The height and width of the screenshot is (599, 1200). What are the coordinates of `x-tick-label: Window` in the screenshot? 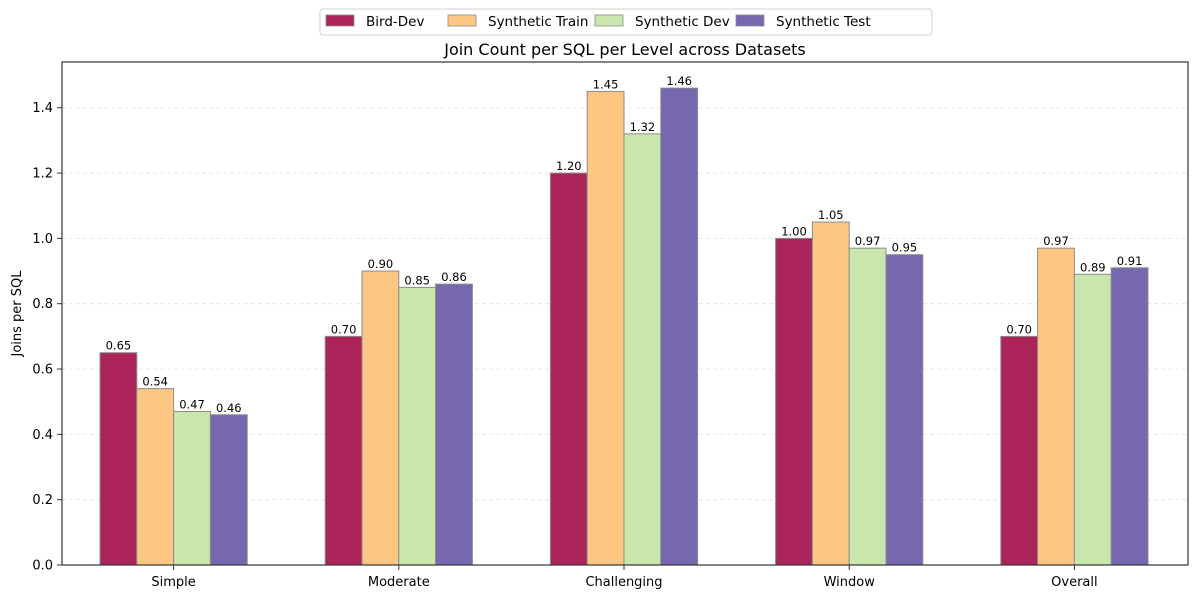 It's located at (850, 582).